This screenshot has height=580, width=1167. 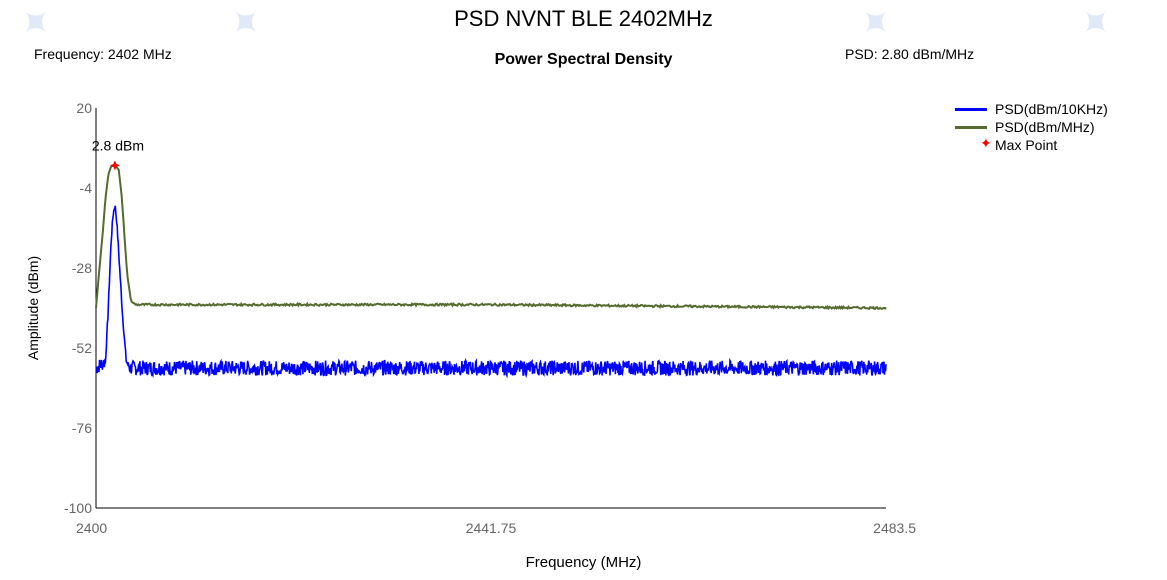 What do you see at coordinates (1026, 145) in the screenshot?
I see `legend-label: Max Point` at bounding box center [1026, 145].